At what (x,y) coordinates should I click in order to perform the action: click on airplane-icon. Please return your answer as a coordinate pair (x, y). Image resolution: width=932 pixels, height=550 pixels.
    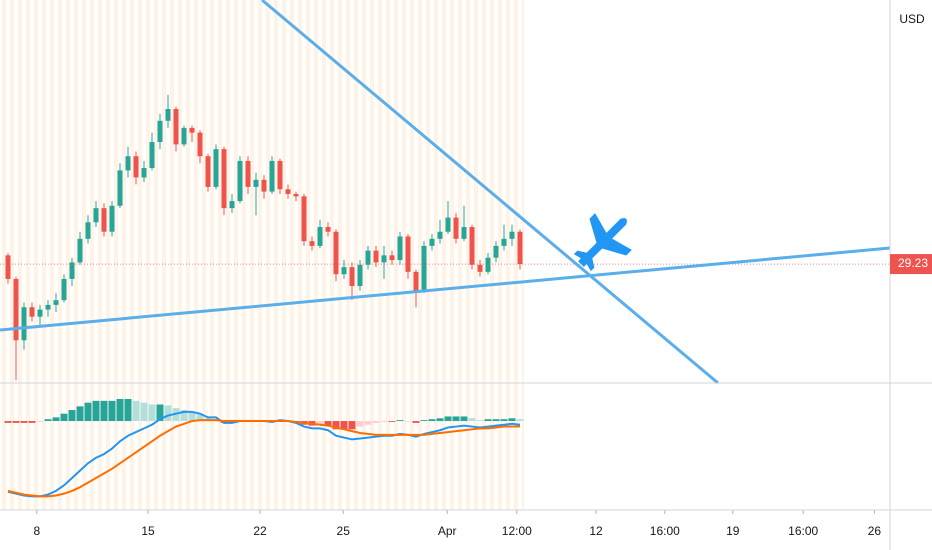
    Looking at the image, I should click on (604, 241).